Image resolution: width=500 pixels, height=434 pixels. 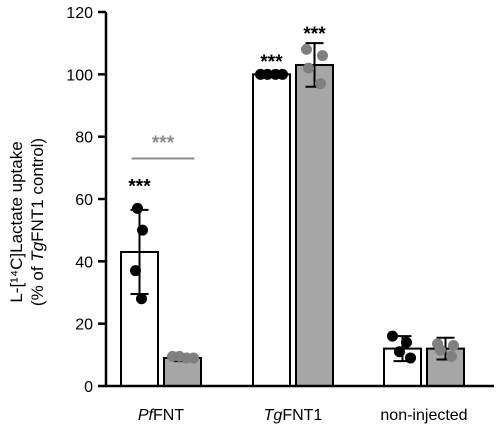 I want to click on y-tick-label: 60, so click(x=84, y=200).